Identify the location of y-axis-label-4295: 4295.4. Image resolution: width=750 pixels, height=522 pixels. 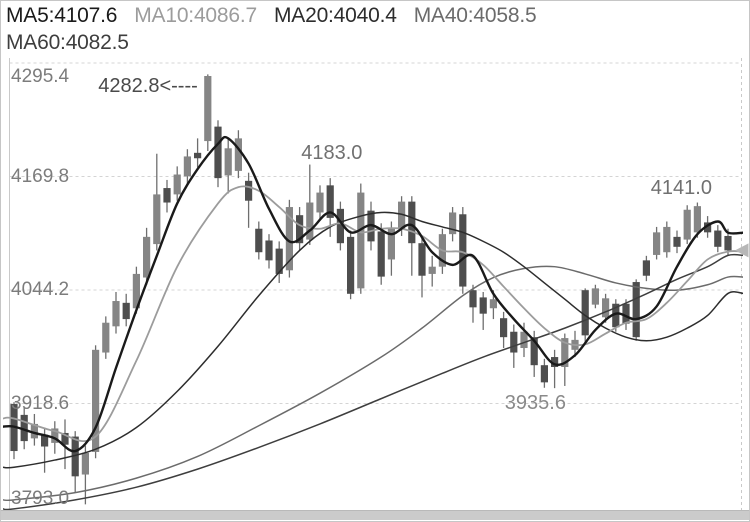
(40, 76).